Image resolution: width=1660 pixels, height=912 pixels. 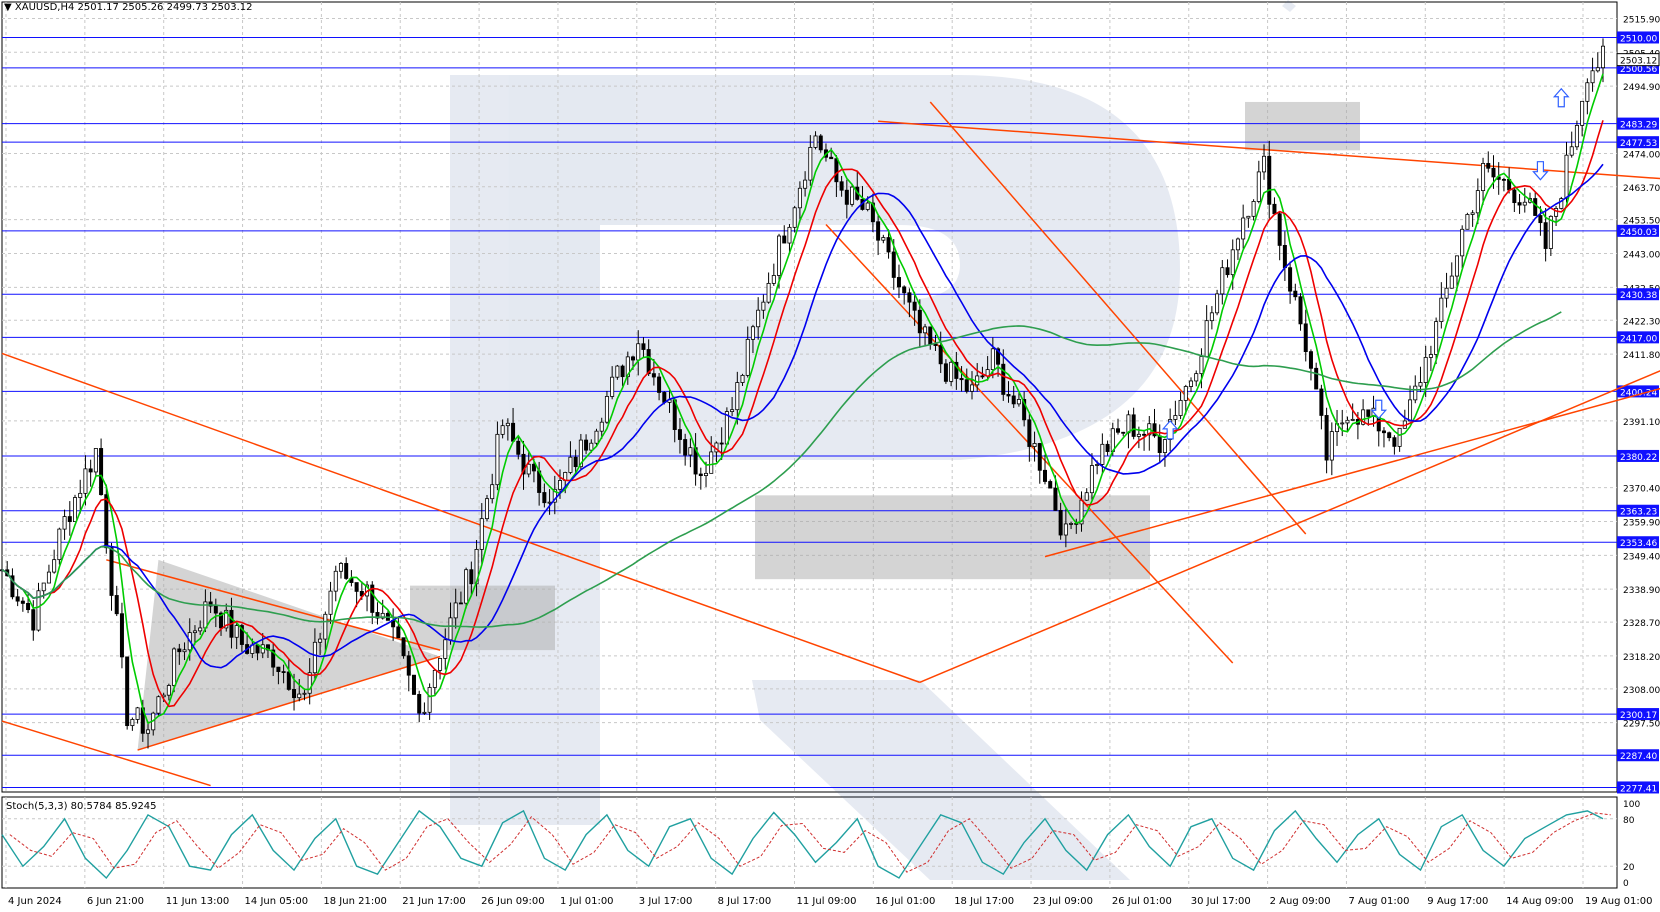 What do you see at coordinates (434, 901) in the screenshot?
I see `x-axis-label: 21 Jun 17:00` at bounding box center [434, 901].